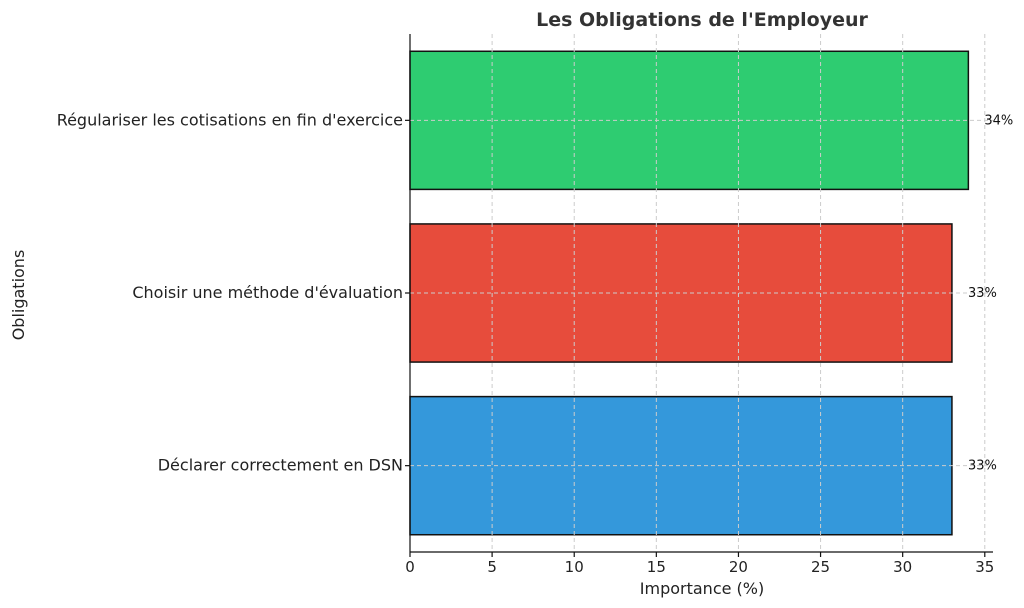 Image resolution: width=1024 pixels, height=608 pixels. I want to click on category-label: Déclarer correctement en DSN, so click(280, 465).